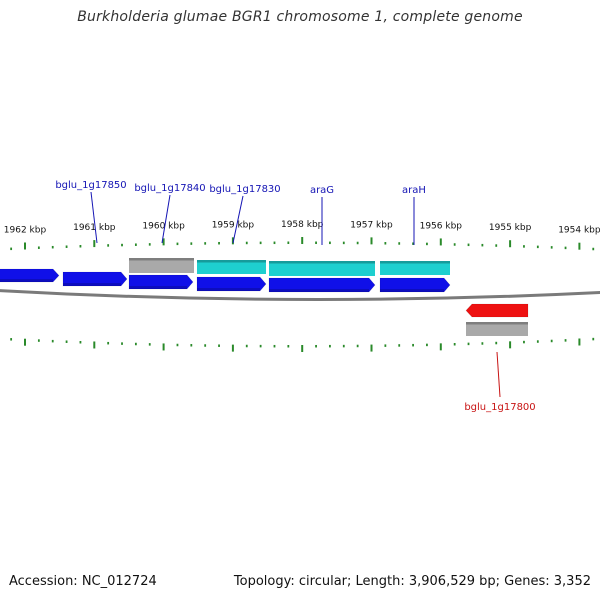  I want to click on gene-reverse-grey, so click(497, 329).